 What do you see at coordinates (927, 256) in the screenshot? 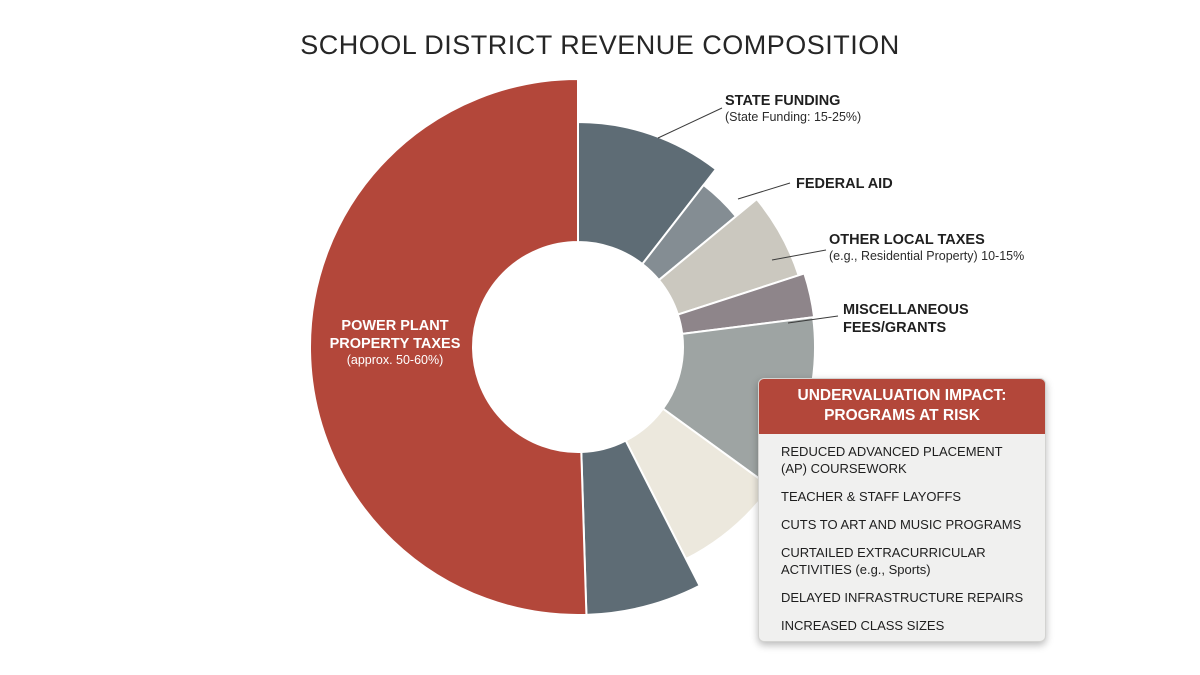
I see `label-other-local-sub: (e.g., Residential Property) 10-15%` at bounding box center [927, 256].